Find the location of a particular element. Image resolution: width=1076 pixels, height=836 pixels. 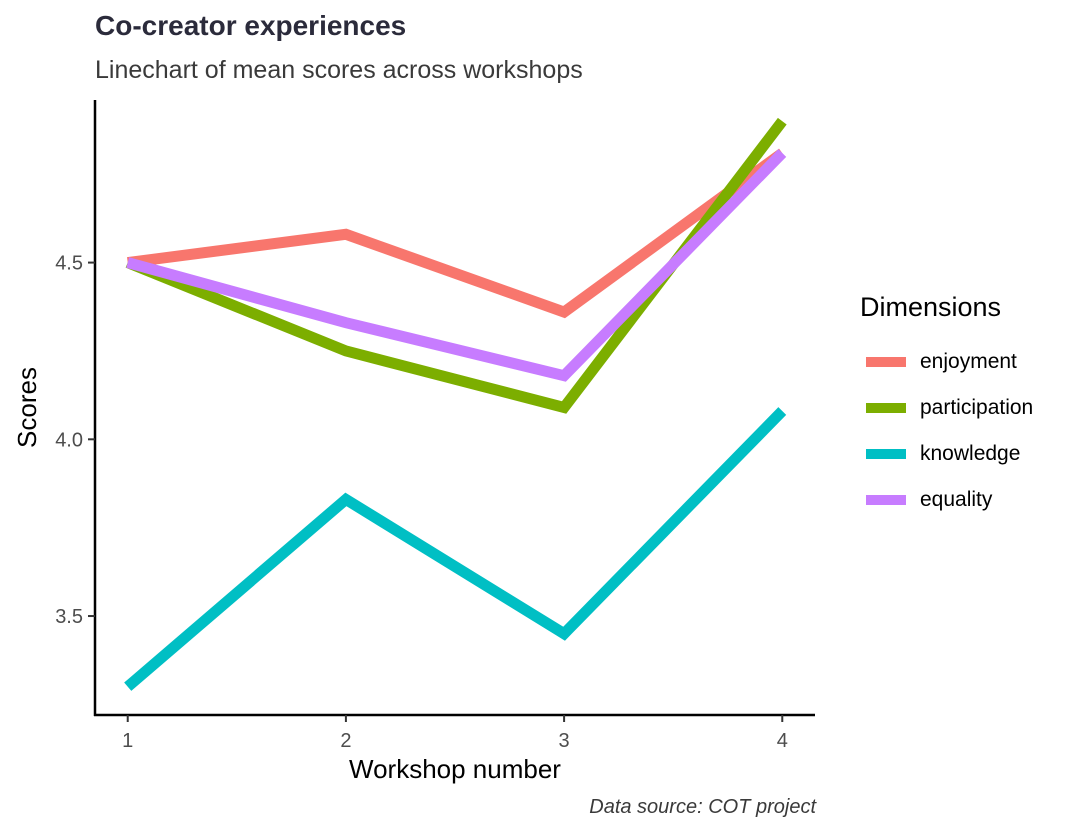

x-tick-label: 3 is located at coordinates (564, 741).